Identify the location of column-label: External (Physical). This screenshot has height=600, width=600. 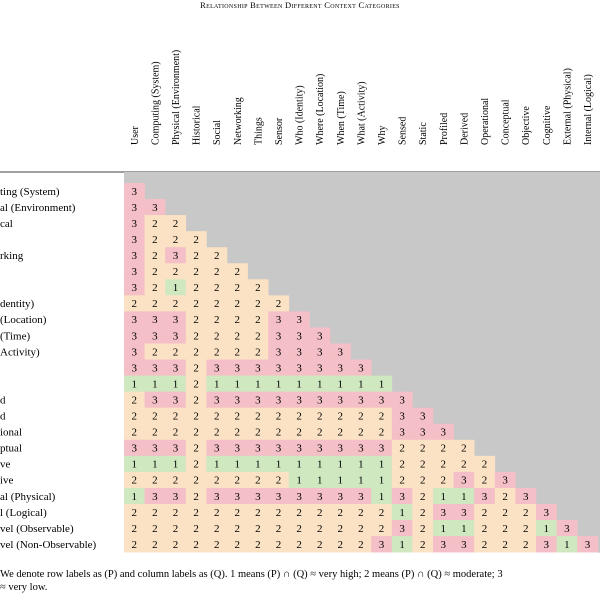
(567, 106).